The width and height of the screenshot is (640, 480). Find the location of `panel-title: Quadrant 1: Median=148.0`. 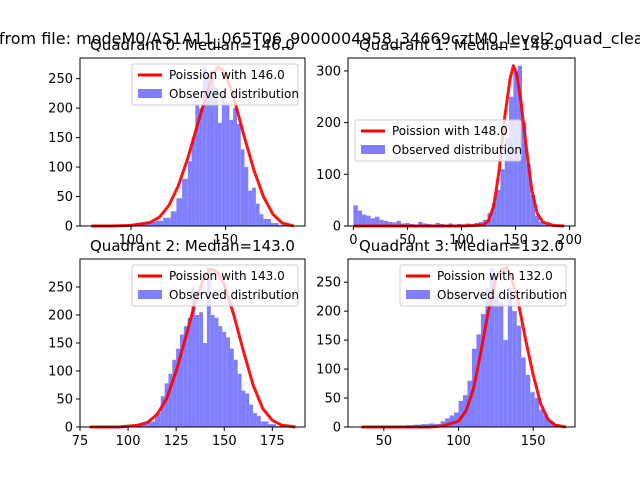

panel-title: Quadrant 1: Median=148.0 is located at coordinates (461, 45).